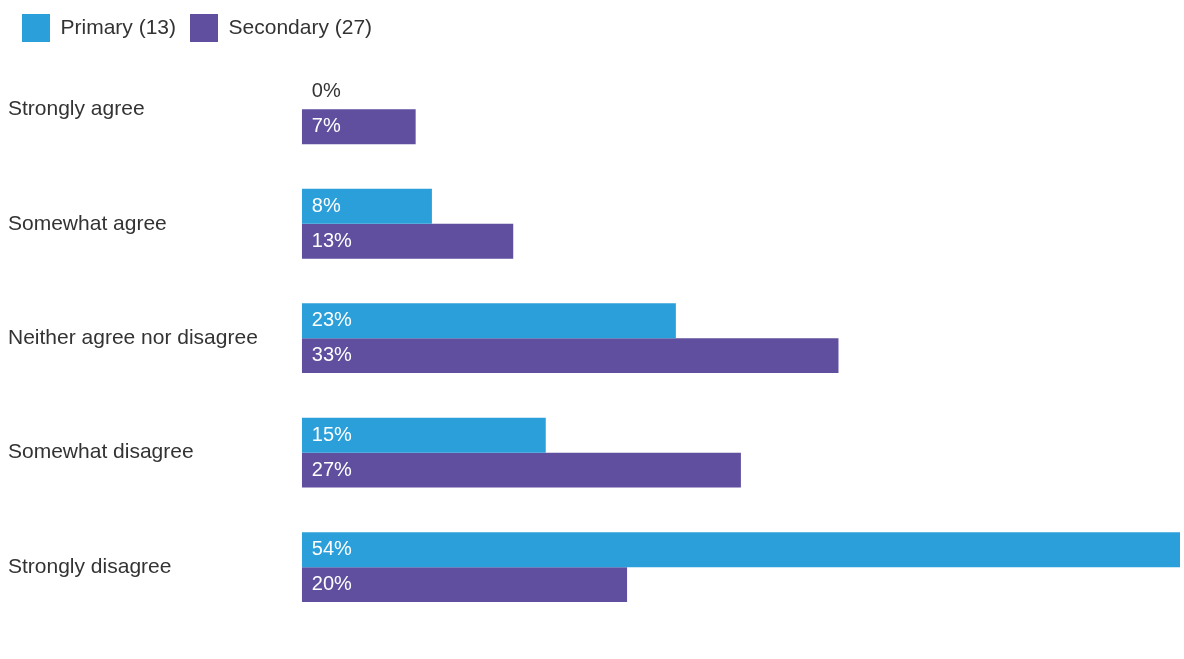  I want to click on data-label: 0%, so click(326, 90).